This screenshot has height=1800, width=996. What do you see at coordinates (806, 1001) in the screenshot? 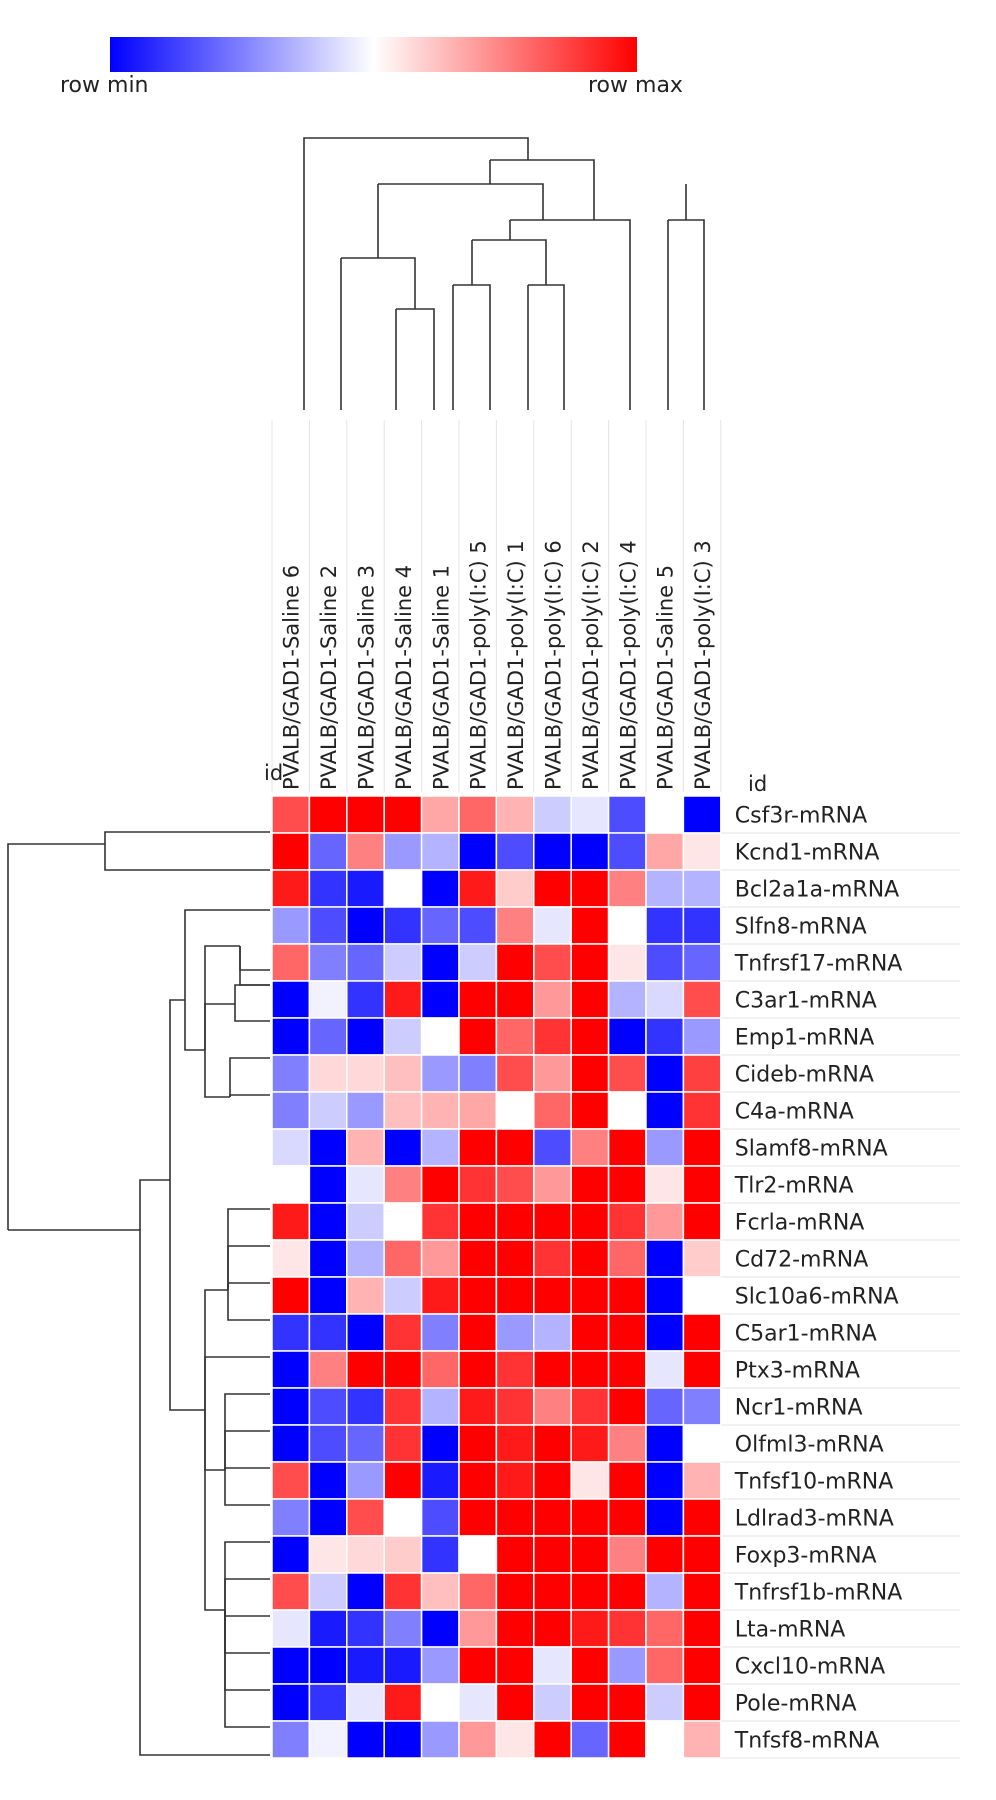
I see `row-label: C3ar1-mRNA` at bounding box center [806, 1001].